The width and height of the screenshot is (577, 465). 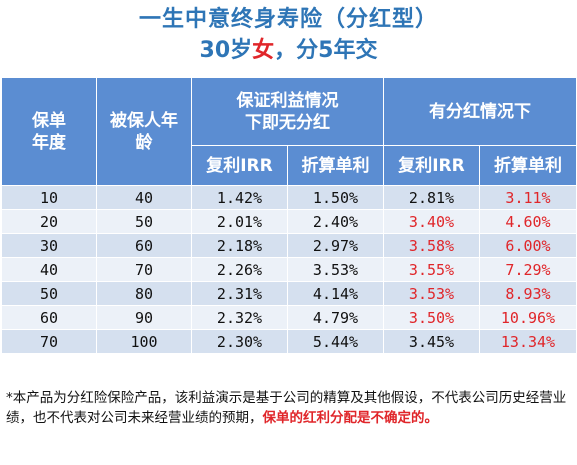 I want to click on cell-guaranteed-irr: 2.18%, so click(x=239, y=245).